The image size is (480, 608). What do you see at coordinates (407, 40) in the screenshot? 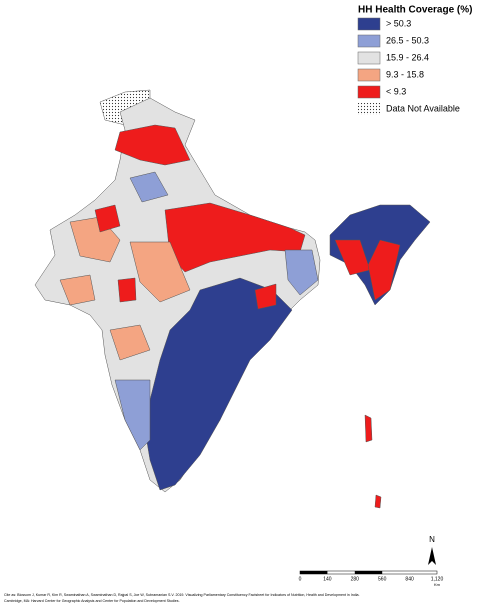
I see `legend-label: 26.5 - 50.3` at bounding box center [407, 40].